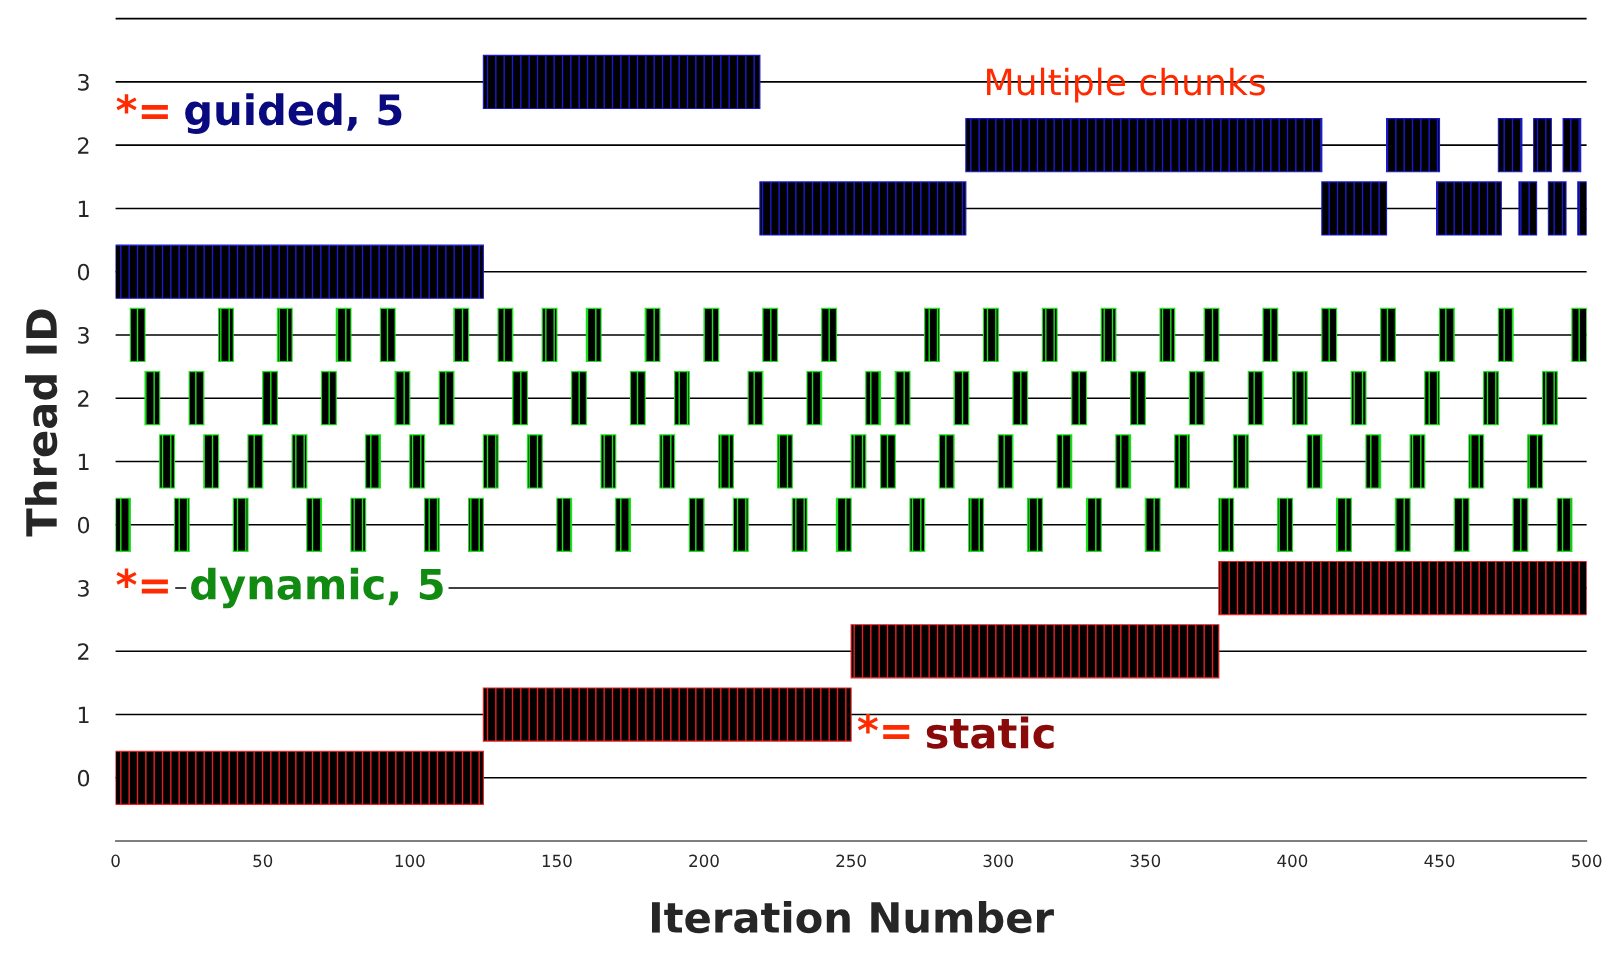 The image size is (1619, 959). I want to click on x-tick-label: 50, so click(263, 861).